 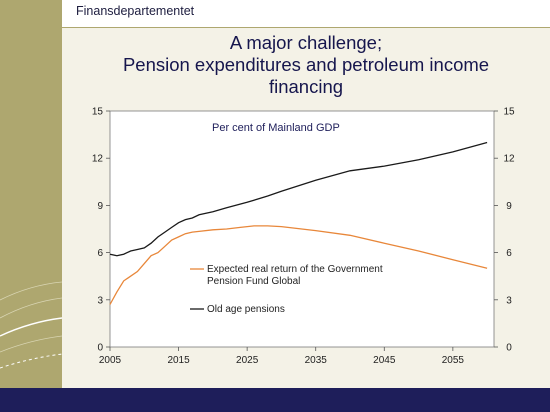 I want to click on x-tick-label: 2035, so click(x=316, y=360).